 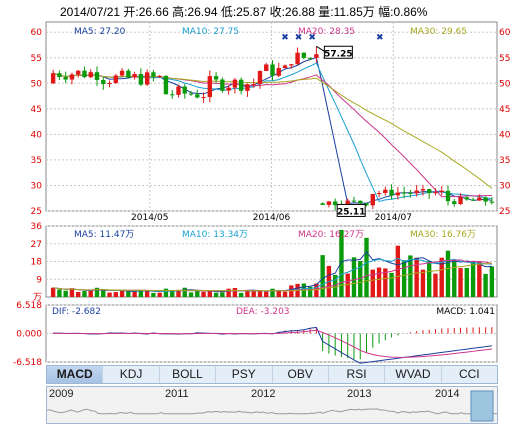 What do you see at coordinates (131, 374) in the screenshot?
I see `tab-kdj: KDJ` at bounding box center [131, 374].